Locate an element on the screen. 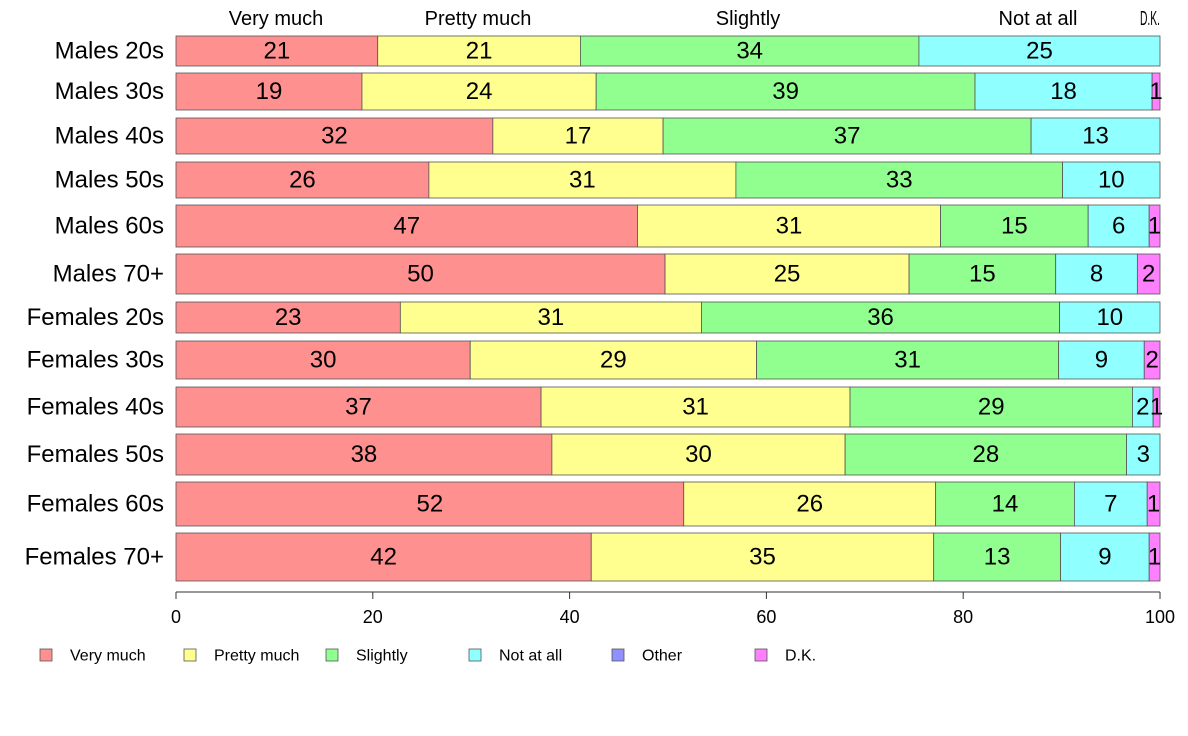  data-label: 32 is located at coordinates (334, 136).